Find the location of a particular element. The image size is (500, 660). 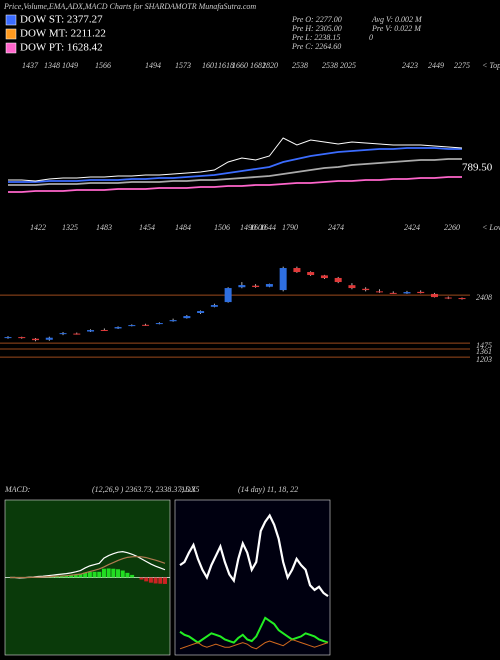

top-label: 1494 is located at coordinates (153, 65).